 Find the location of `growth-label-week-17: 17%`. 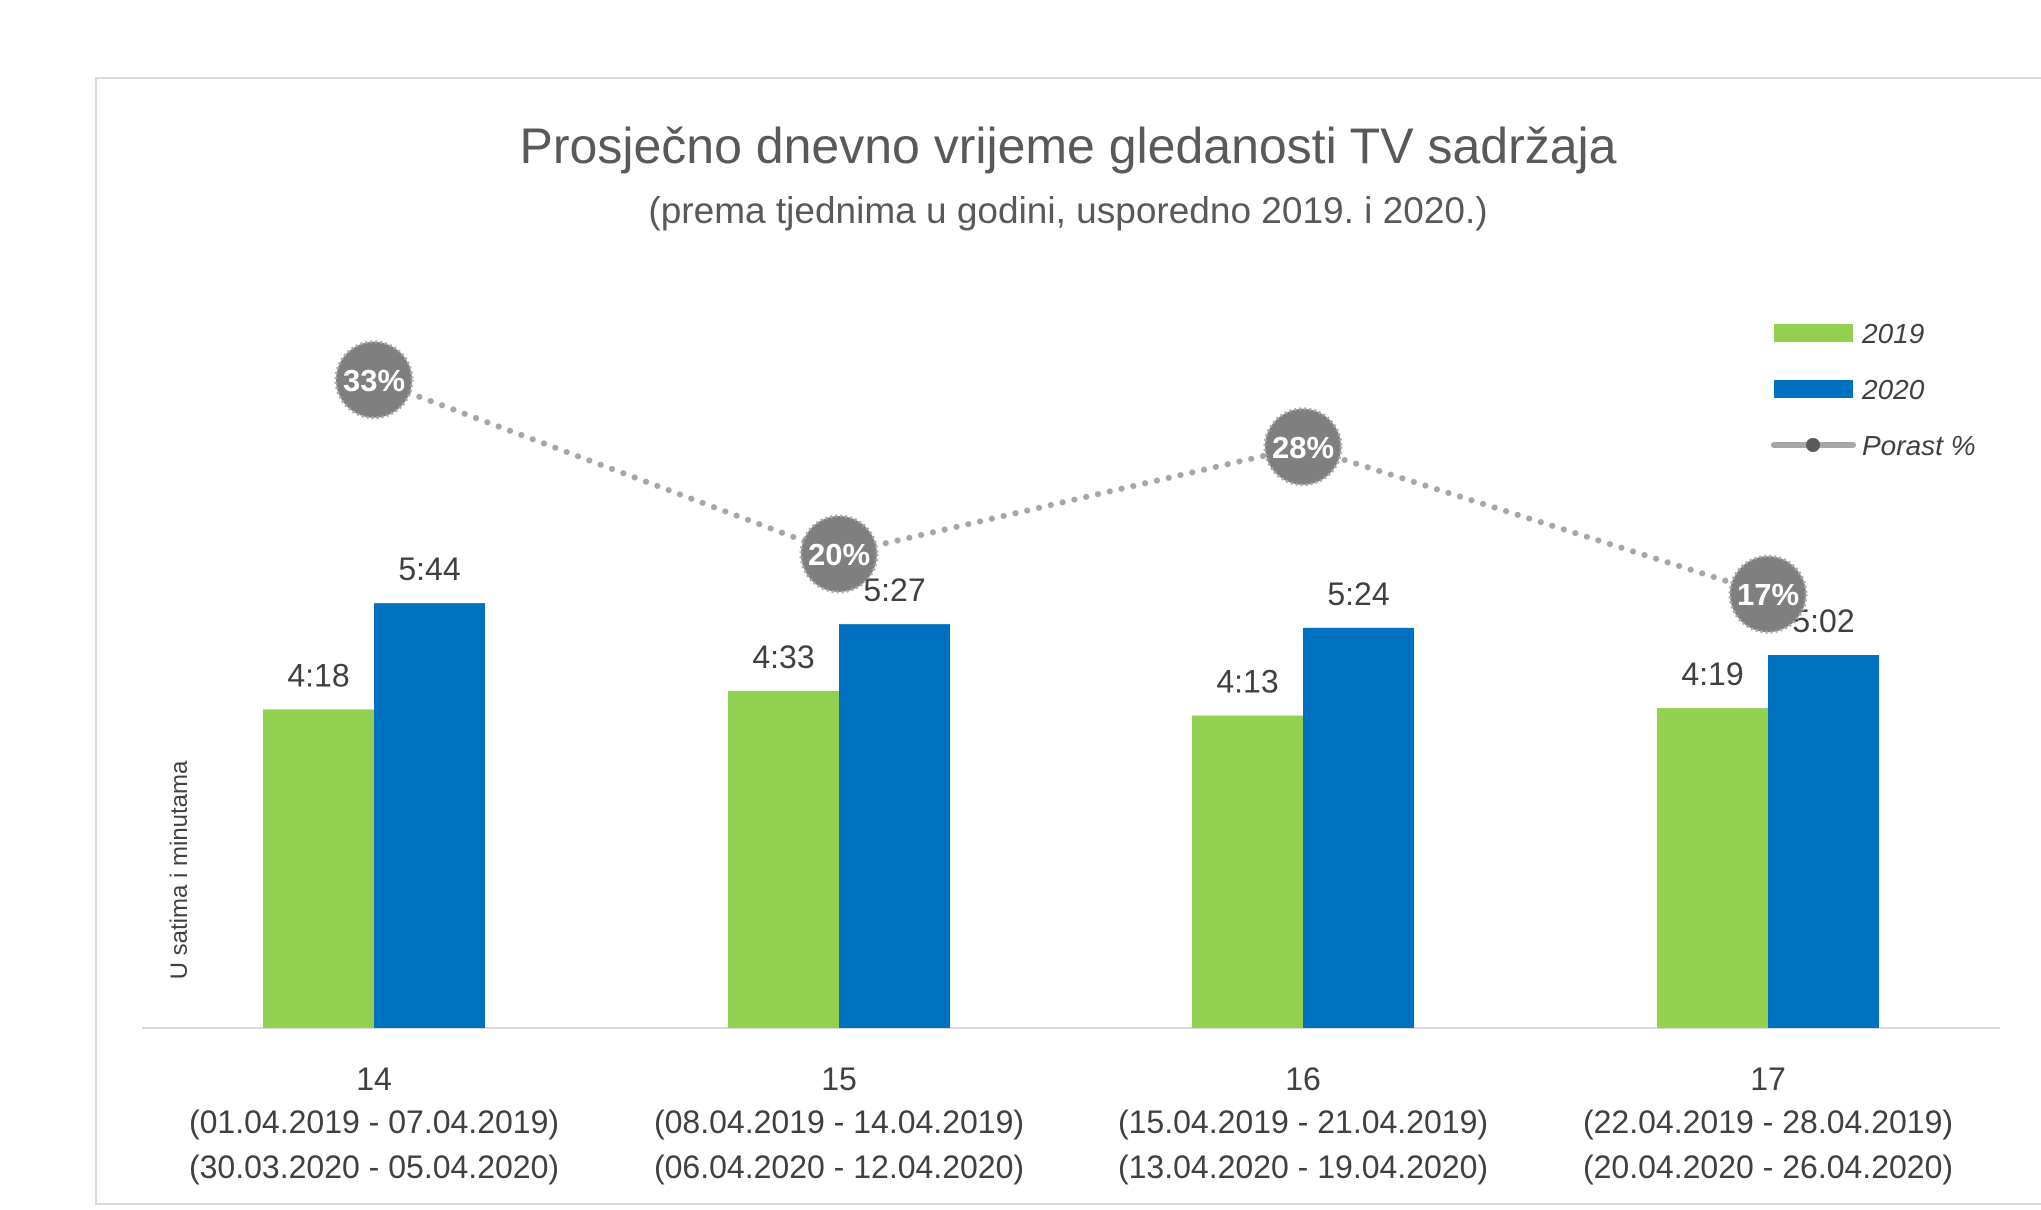

growth-label-week-17: 17% is located at coordinates (1768, 594).